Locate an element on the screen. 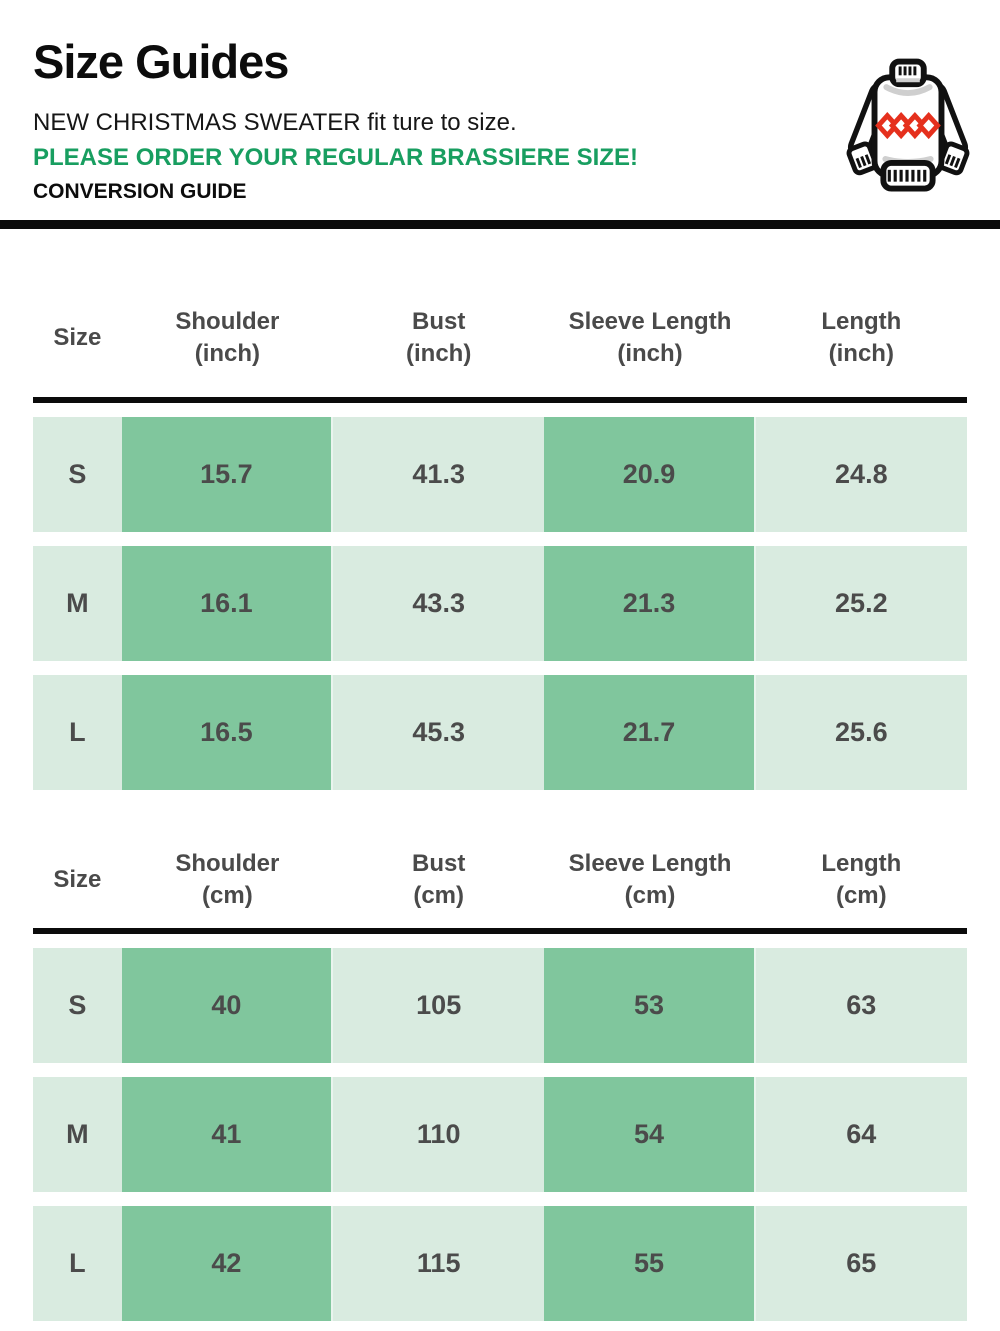 The height and width of the screenshot is (1331, 1000). header-cell-shoulder: Shoulder (inch) is located at coordinates (227, 338).